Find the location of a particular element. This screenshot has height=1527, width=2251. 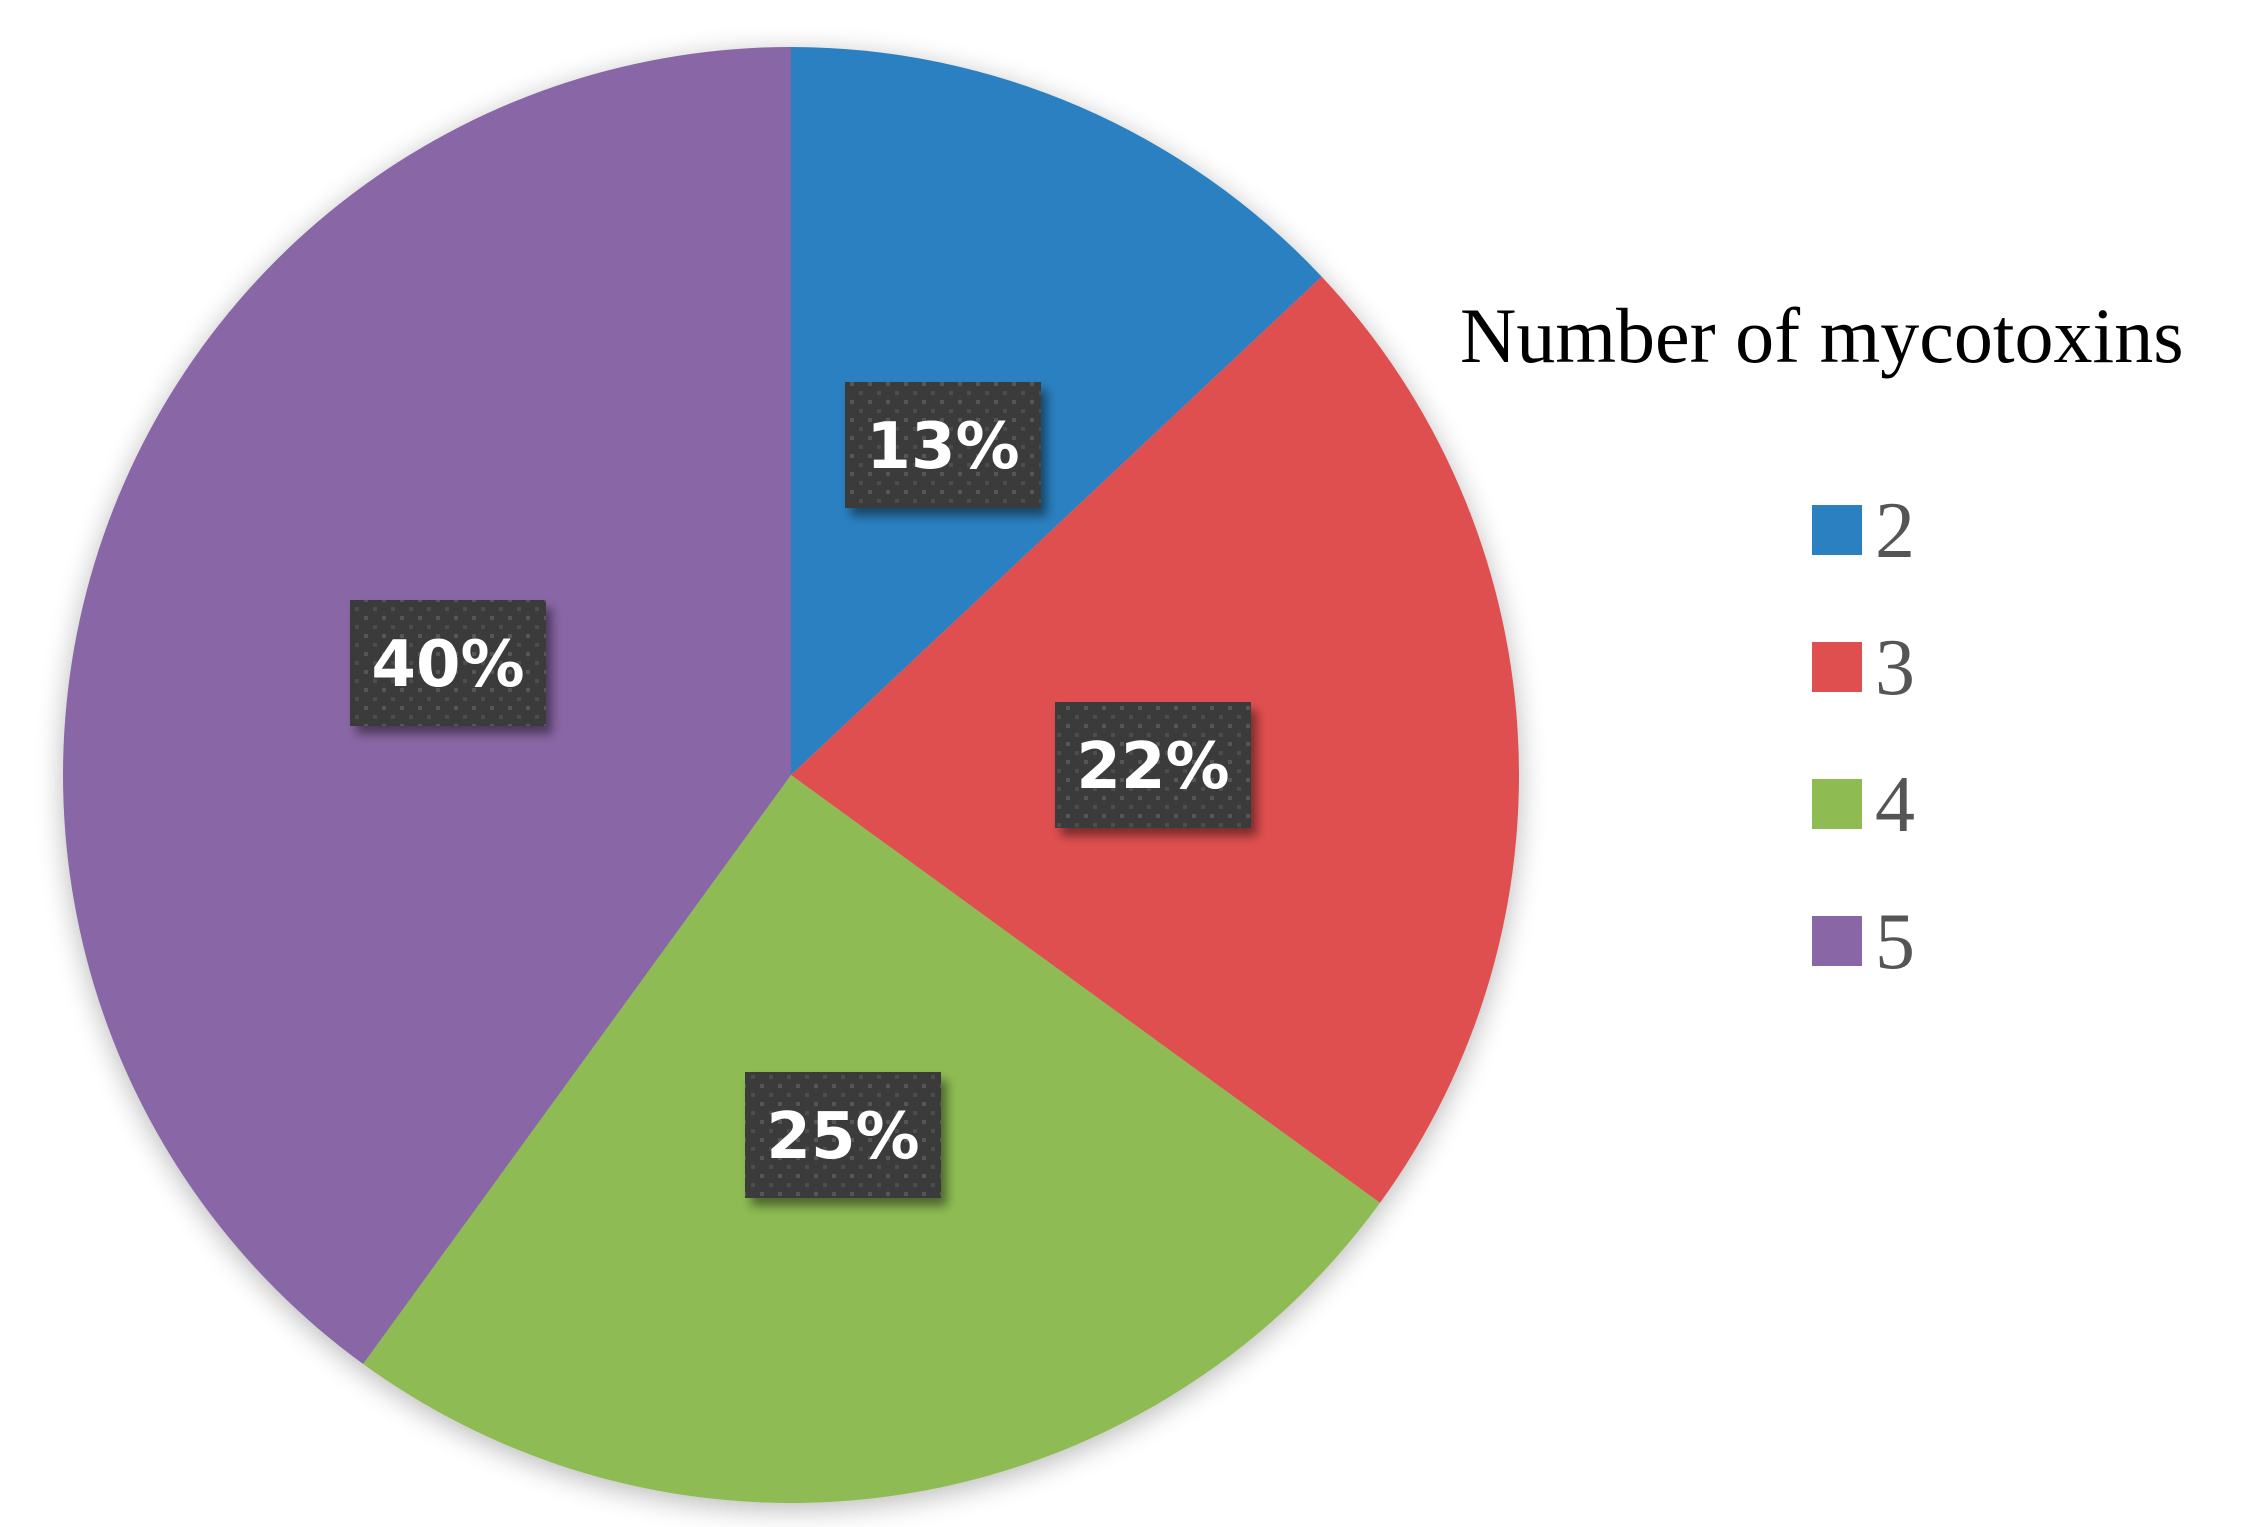

legend-item-4: 4 is located at coordinates (1863, 805).